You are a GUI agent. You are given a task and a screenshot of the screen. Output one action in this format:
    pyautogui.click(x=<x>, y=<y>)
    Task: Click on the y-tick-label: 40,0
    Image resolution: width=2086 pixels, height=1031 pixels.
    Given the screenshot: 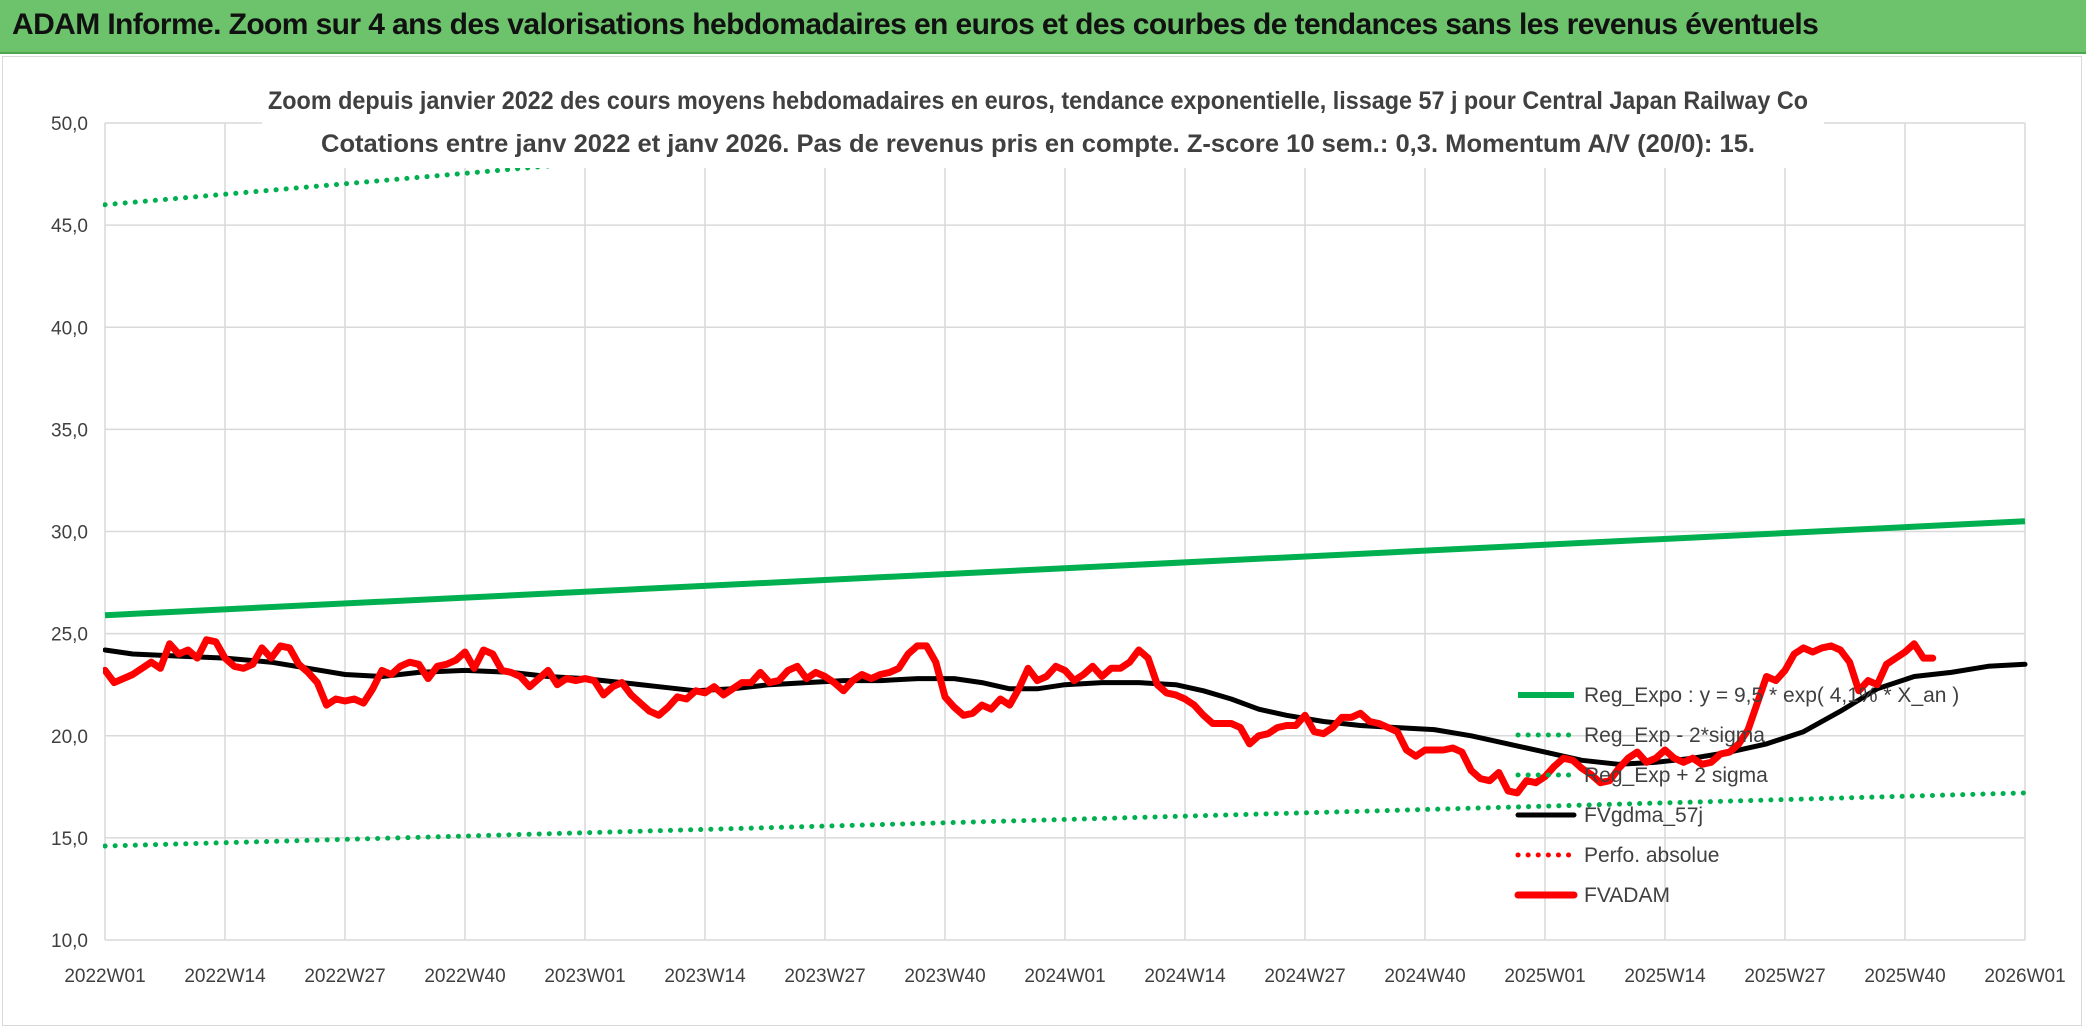 What is the action you would take?
    pyautogui.click(x=69, y=328)
    